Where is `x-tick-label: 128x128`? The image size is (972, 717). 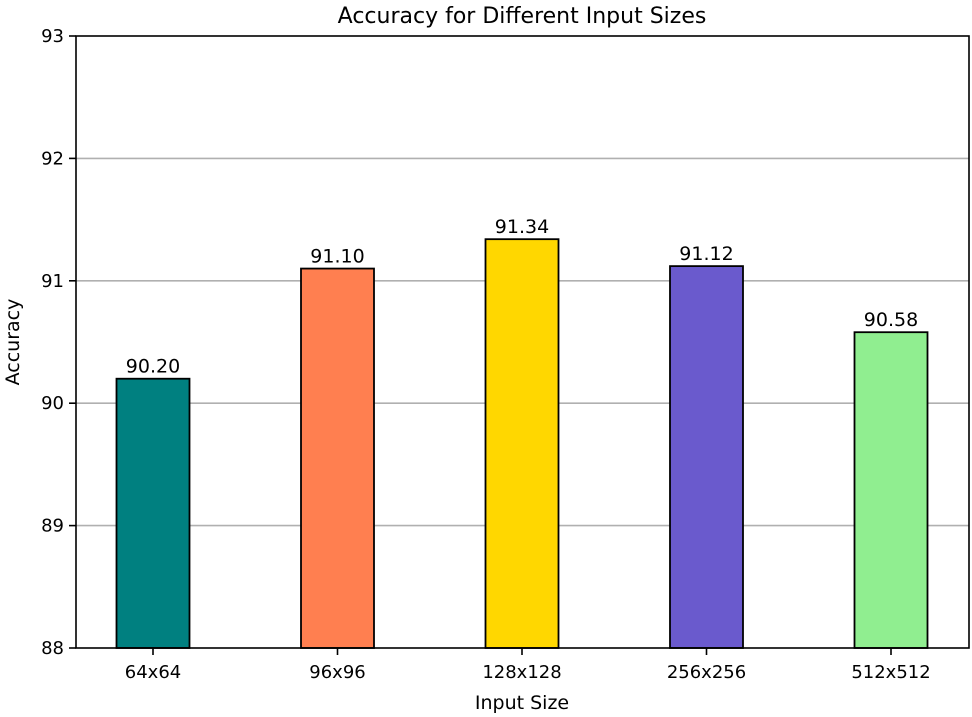
x-tick-label: 128x128 is located at coordinates (521, 672).